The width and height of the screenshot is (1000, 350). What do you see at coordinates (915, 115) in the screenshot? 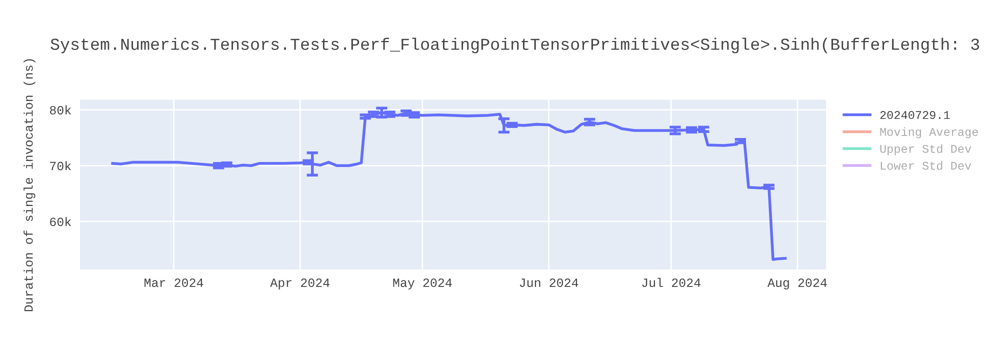
I see `legend-label: 20240729.1` at bounding box center [915, 115].